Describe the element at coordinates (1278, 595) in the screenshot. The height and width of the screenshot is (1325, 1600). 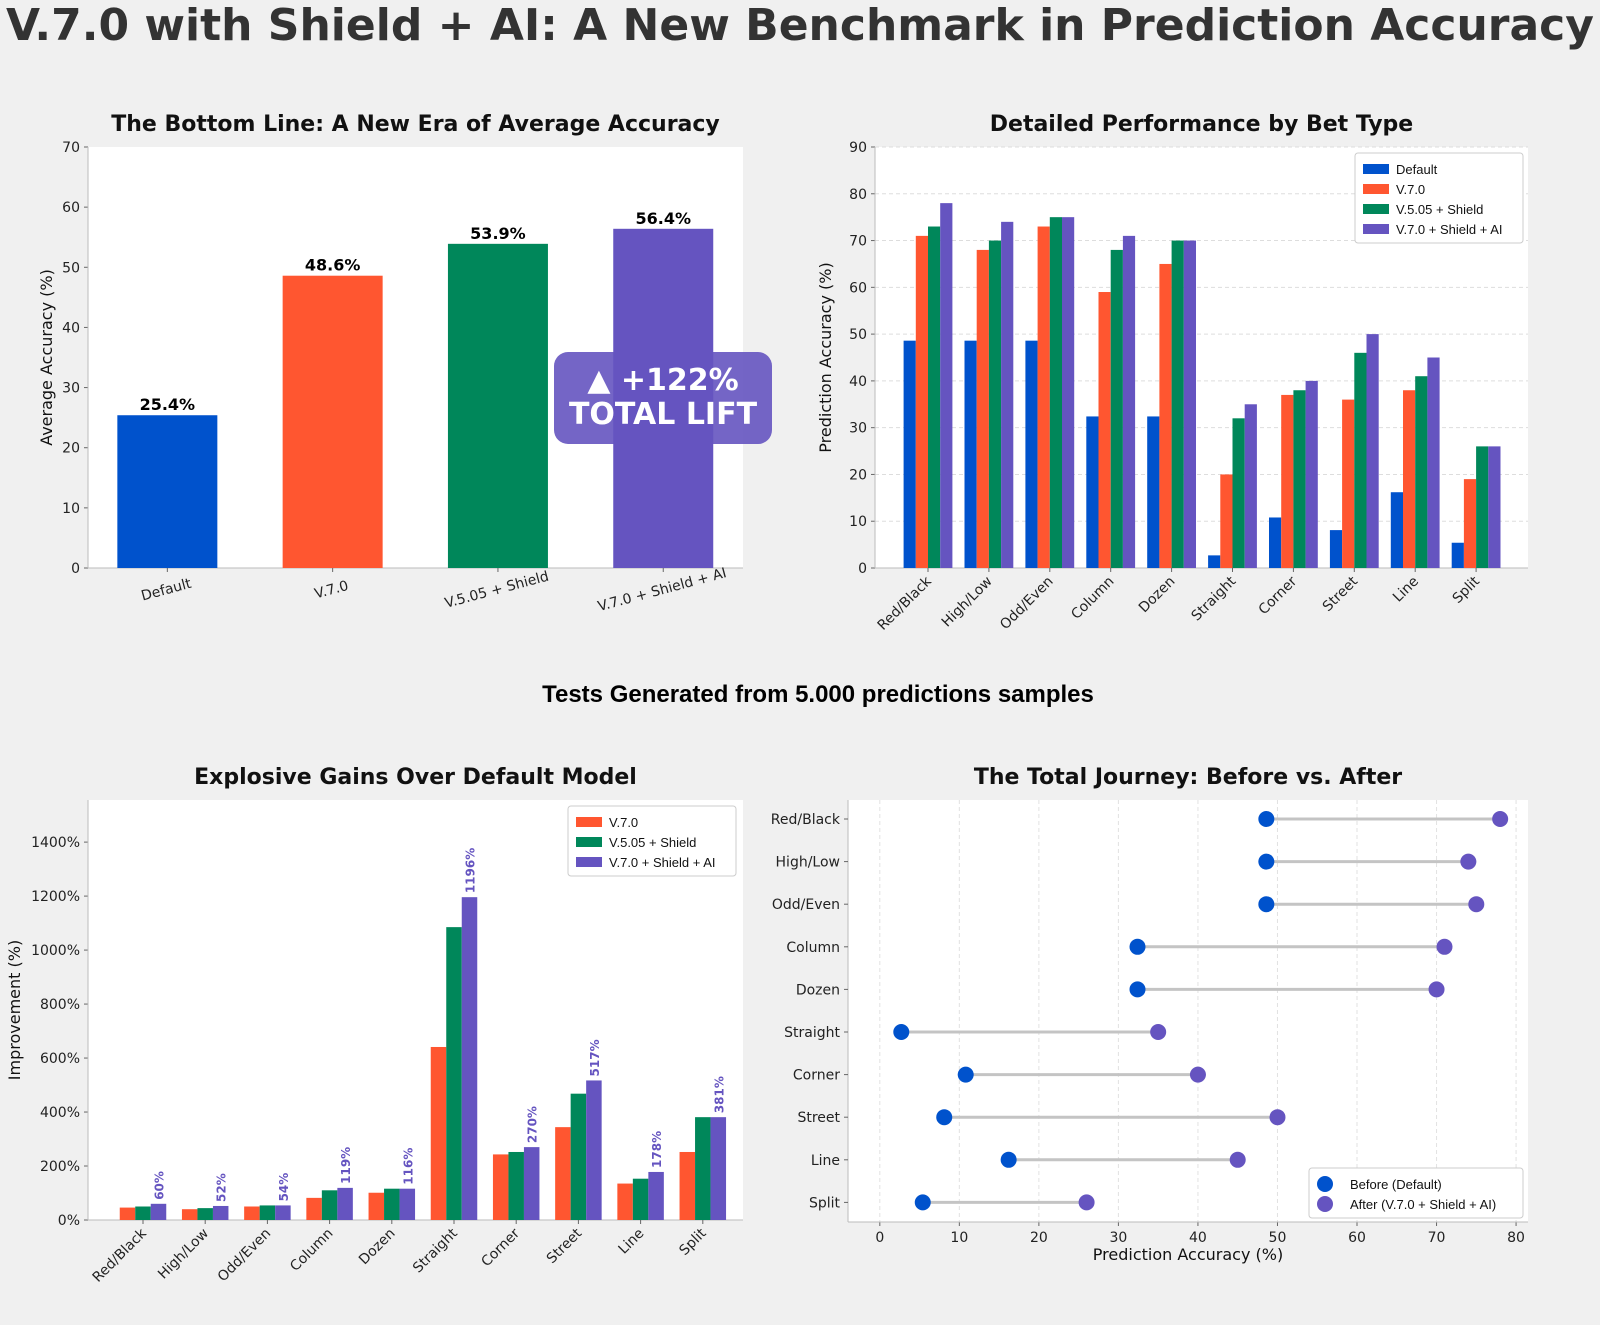
I see `x-tick-label: Corner` at that location.